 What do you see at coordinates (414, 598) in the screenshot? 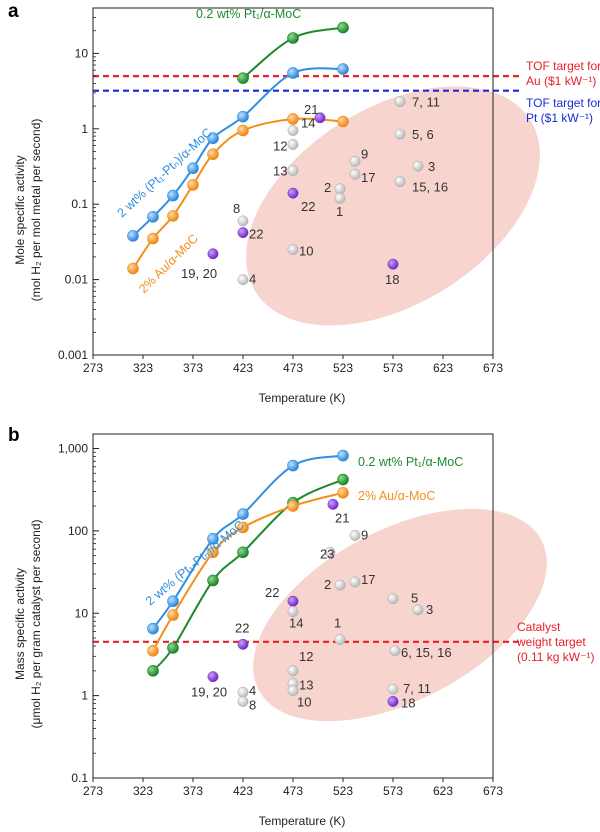
I see `panel-b-reference-label: 5` at bounding box center [414, 598].